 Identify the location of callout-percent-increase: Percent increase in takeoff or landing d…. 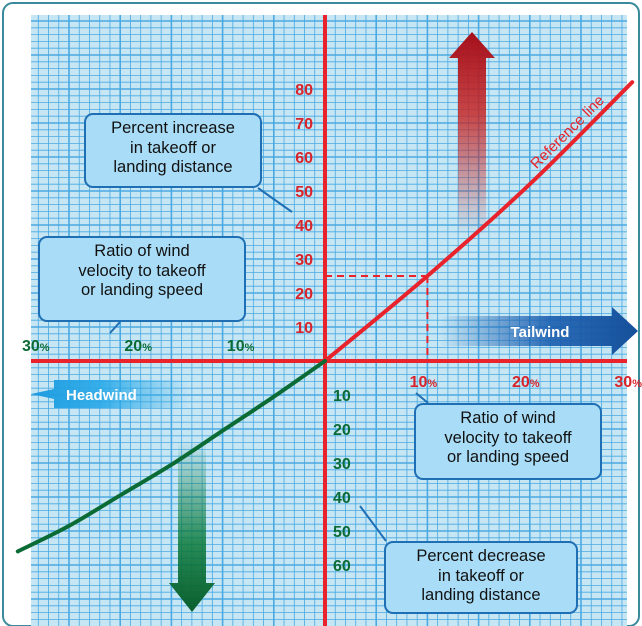
(173, 150).